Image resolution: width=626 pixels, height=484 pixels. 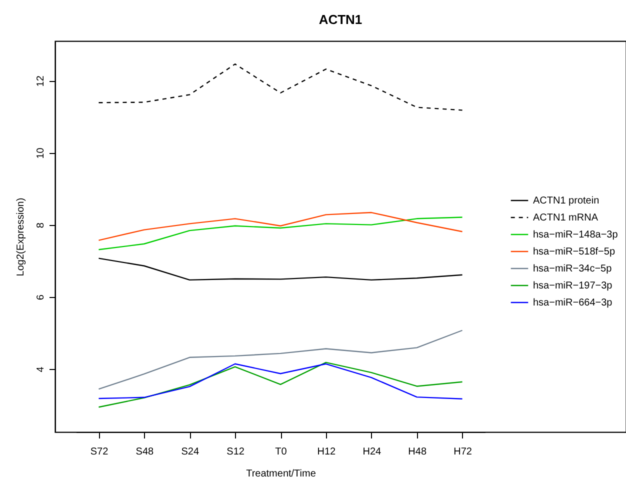 What do you see at coordinates (281, 452) in the screenshot?
I see `x-tick-label: T0` at bounding box center [281, 452].